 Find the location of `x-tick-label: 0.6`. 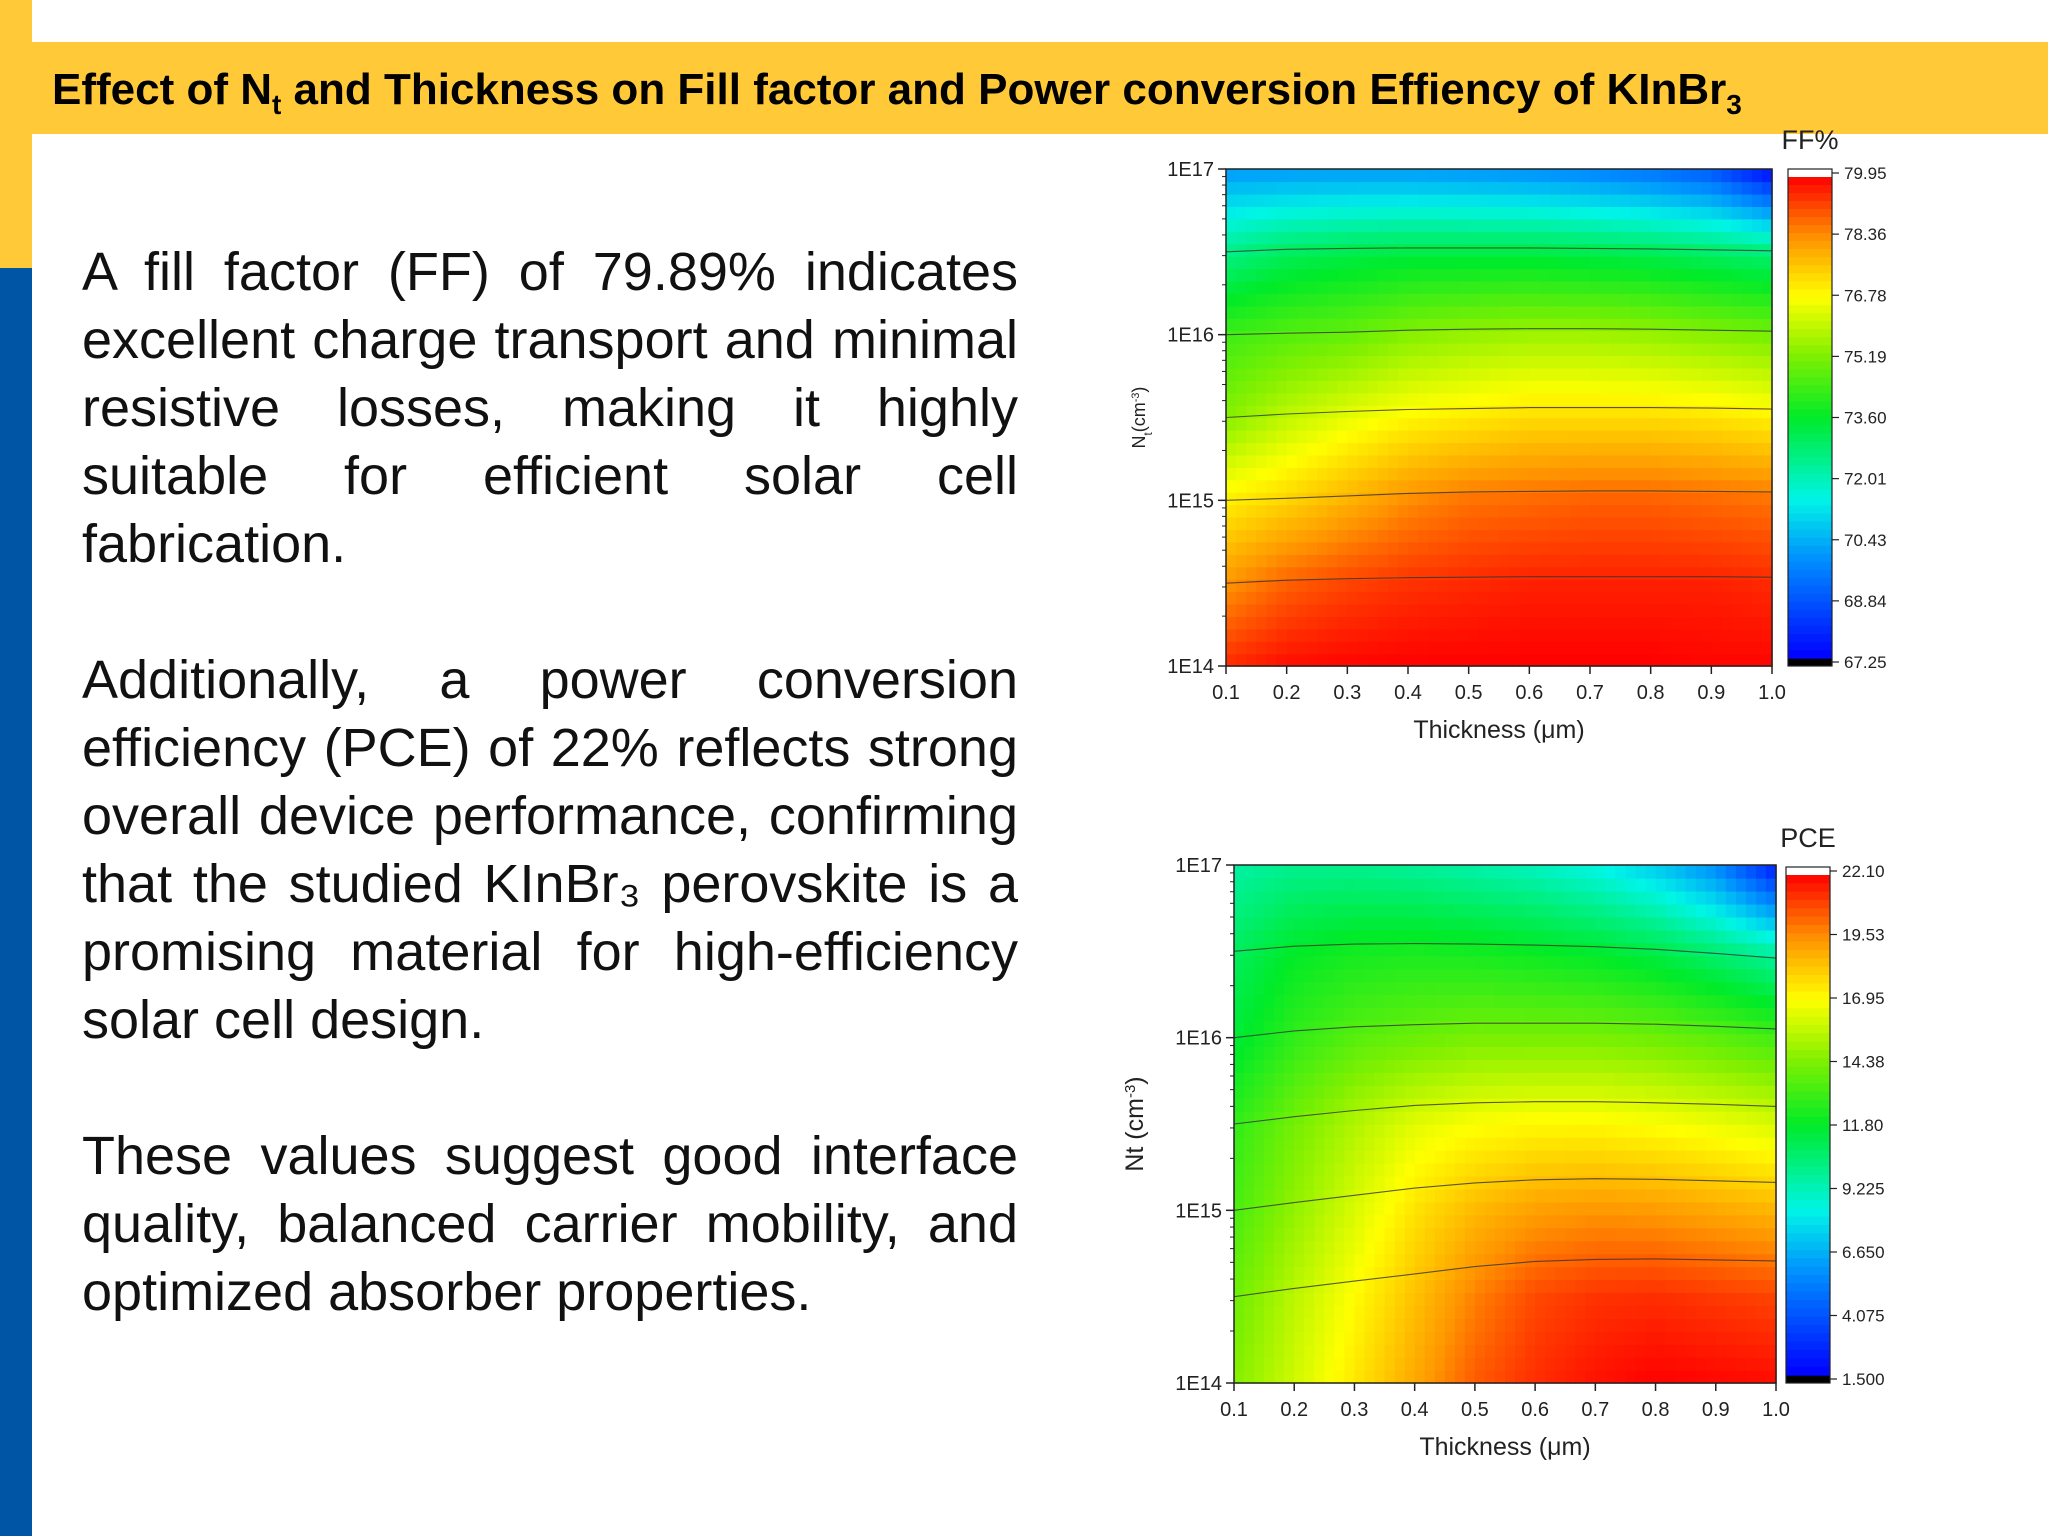

x-tick-label: 0.6 is located at coordinates (1529, 693).